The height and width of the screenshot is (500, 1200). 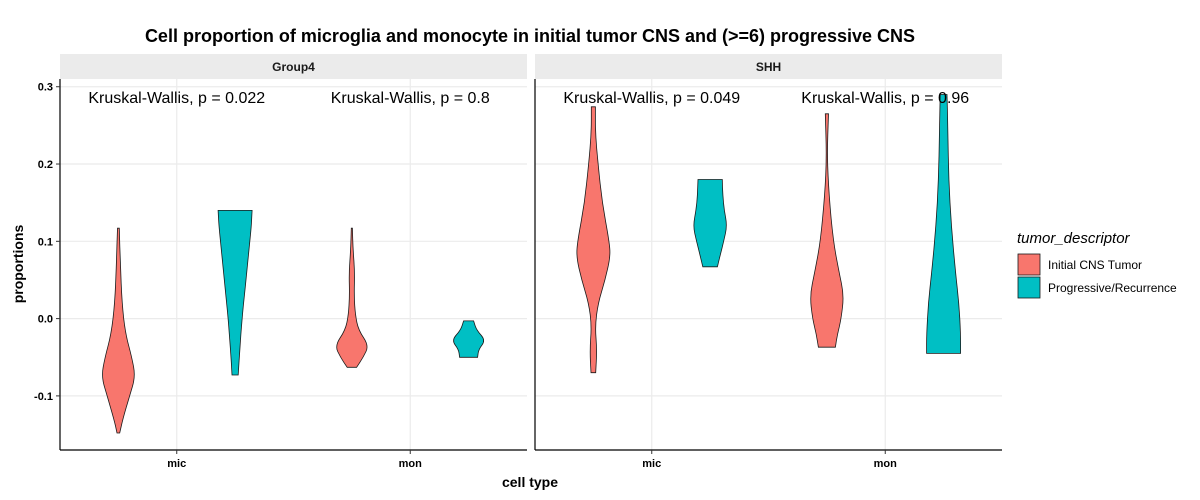 What do you see at coordinates (45, 88) in the screenshot?
I see `y-tick-label: 0.3` at bounding box center [45, 88].